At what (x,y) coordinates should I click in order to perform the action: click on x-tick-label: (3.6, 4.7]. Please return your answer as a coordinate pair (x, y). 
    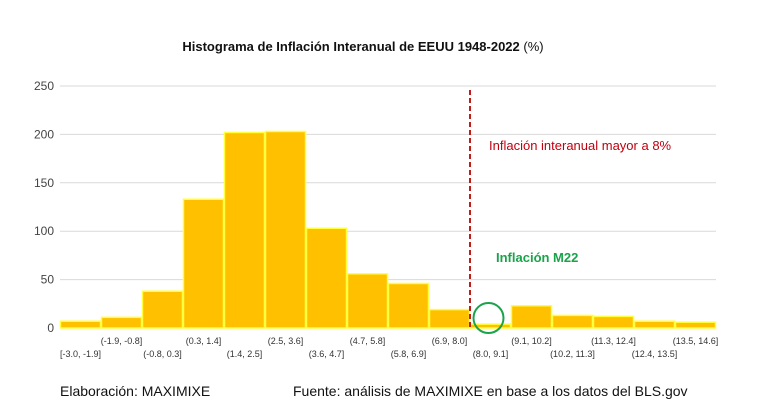
    Looking at the image, I should click on (327, 354).